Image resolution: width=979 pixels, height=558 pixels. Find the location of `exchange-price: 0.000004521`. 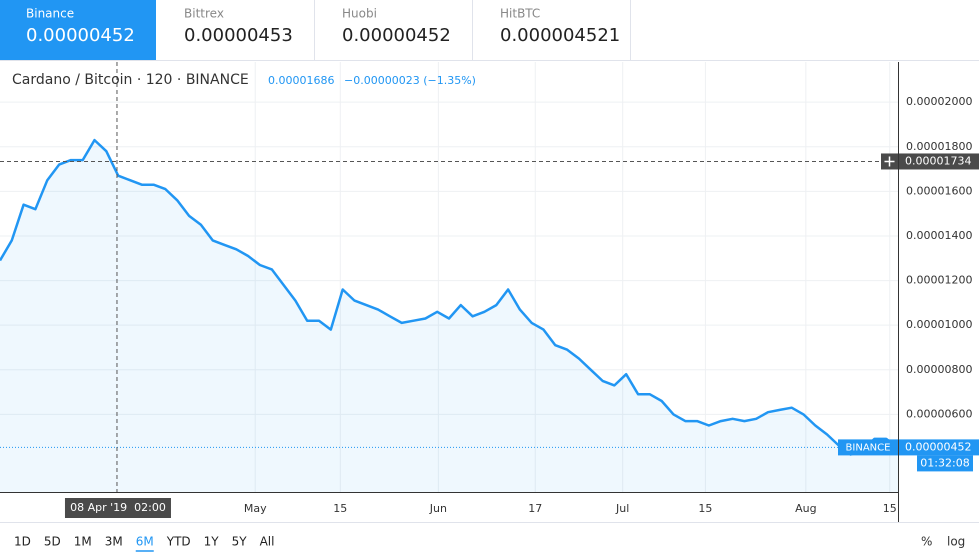

exchange-price: 0.000004521 is located at coordinates (560, 35).